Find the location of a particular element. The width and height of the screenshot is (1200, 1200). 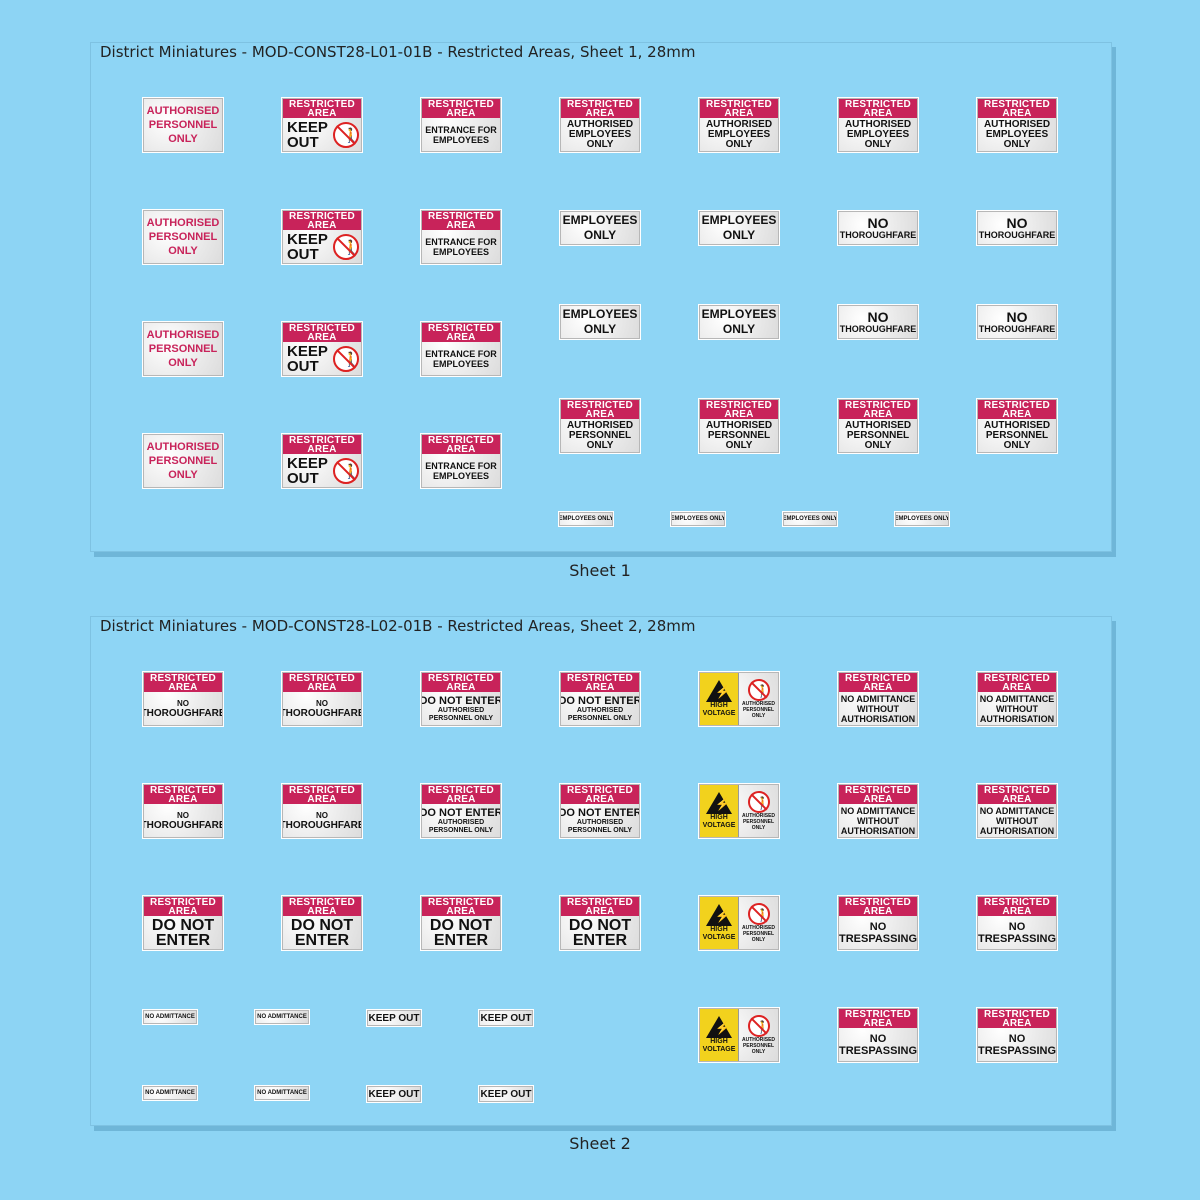

sign-text-line: AUTHORISED is located at coordinates (600, 124).